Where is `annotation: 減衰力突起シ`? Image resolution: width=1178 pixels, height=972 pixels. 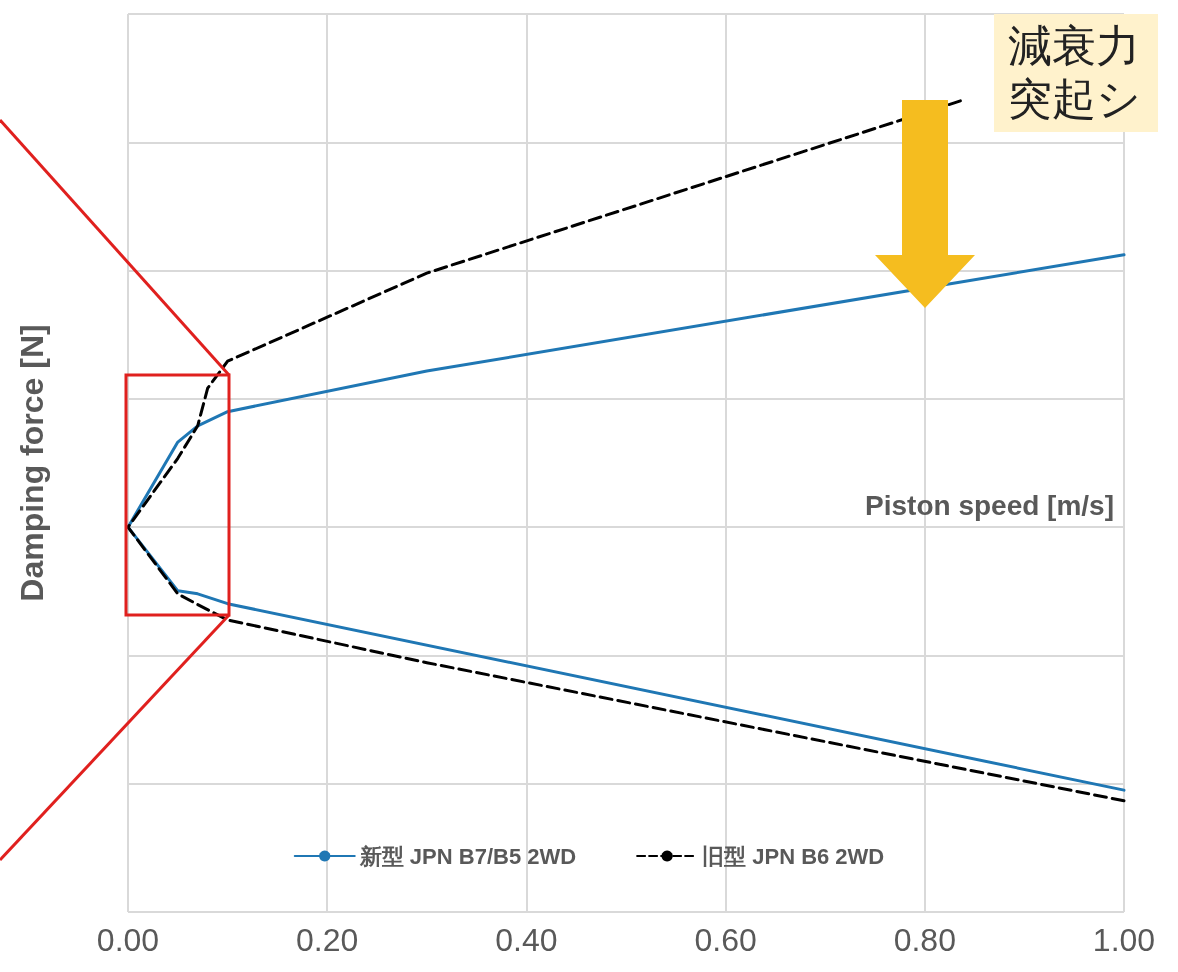
annotation: 減衰力突起シ is located at coordinates (1075, 73).